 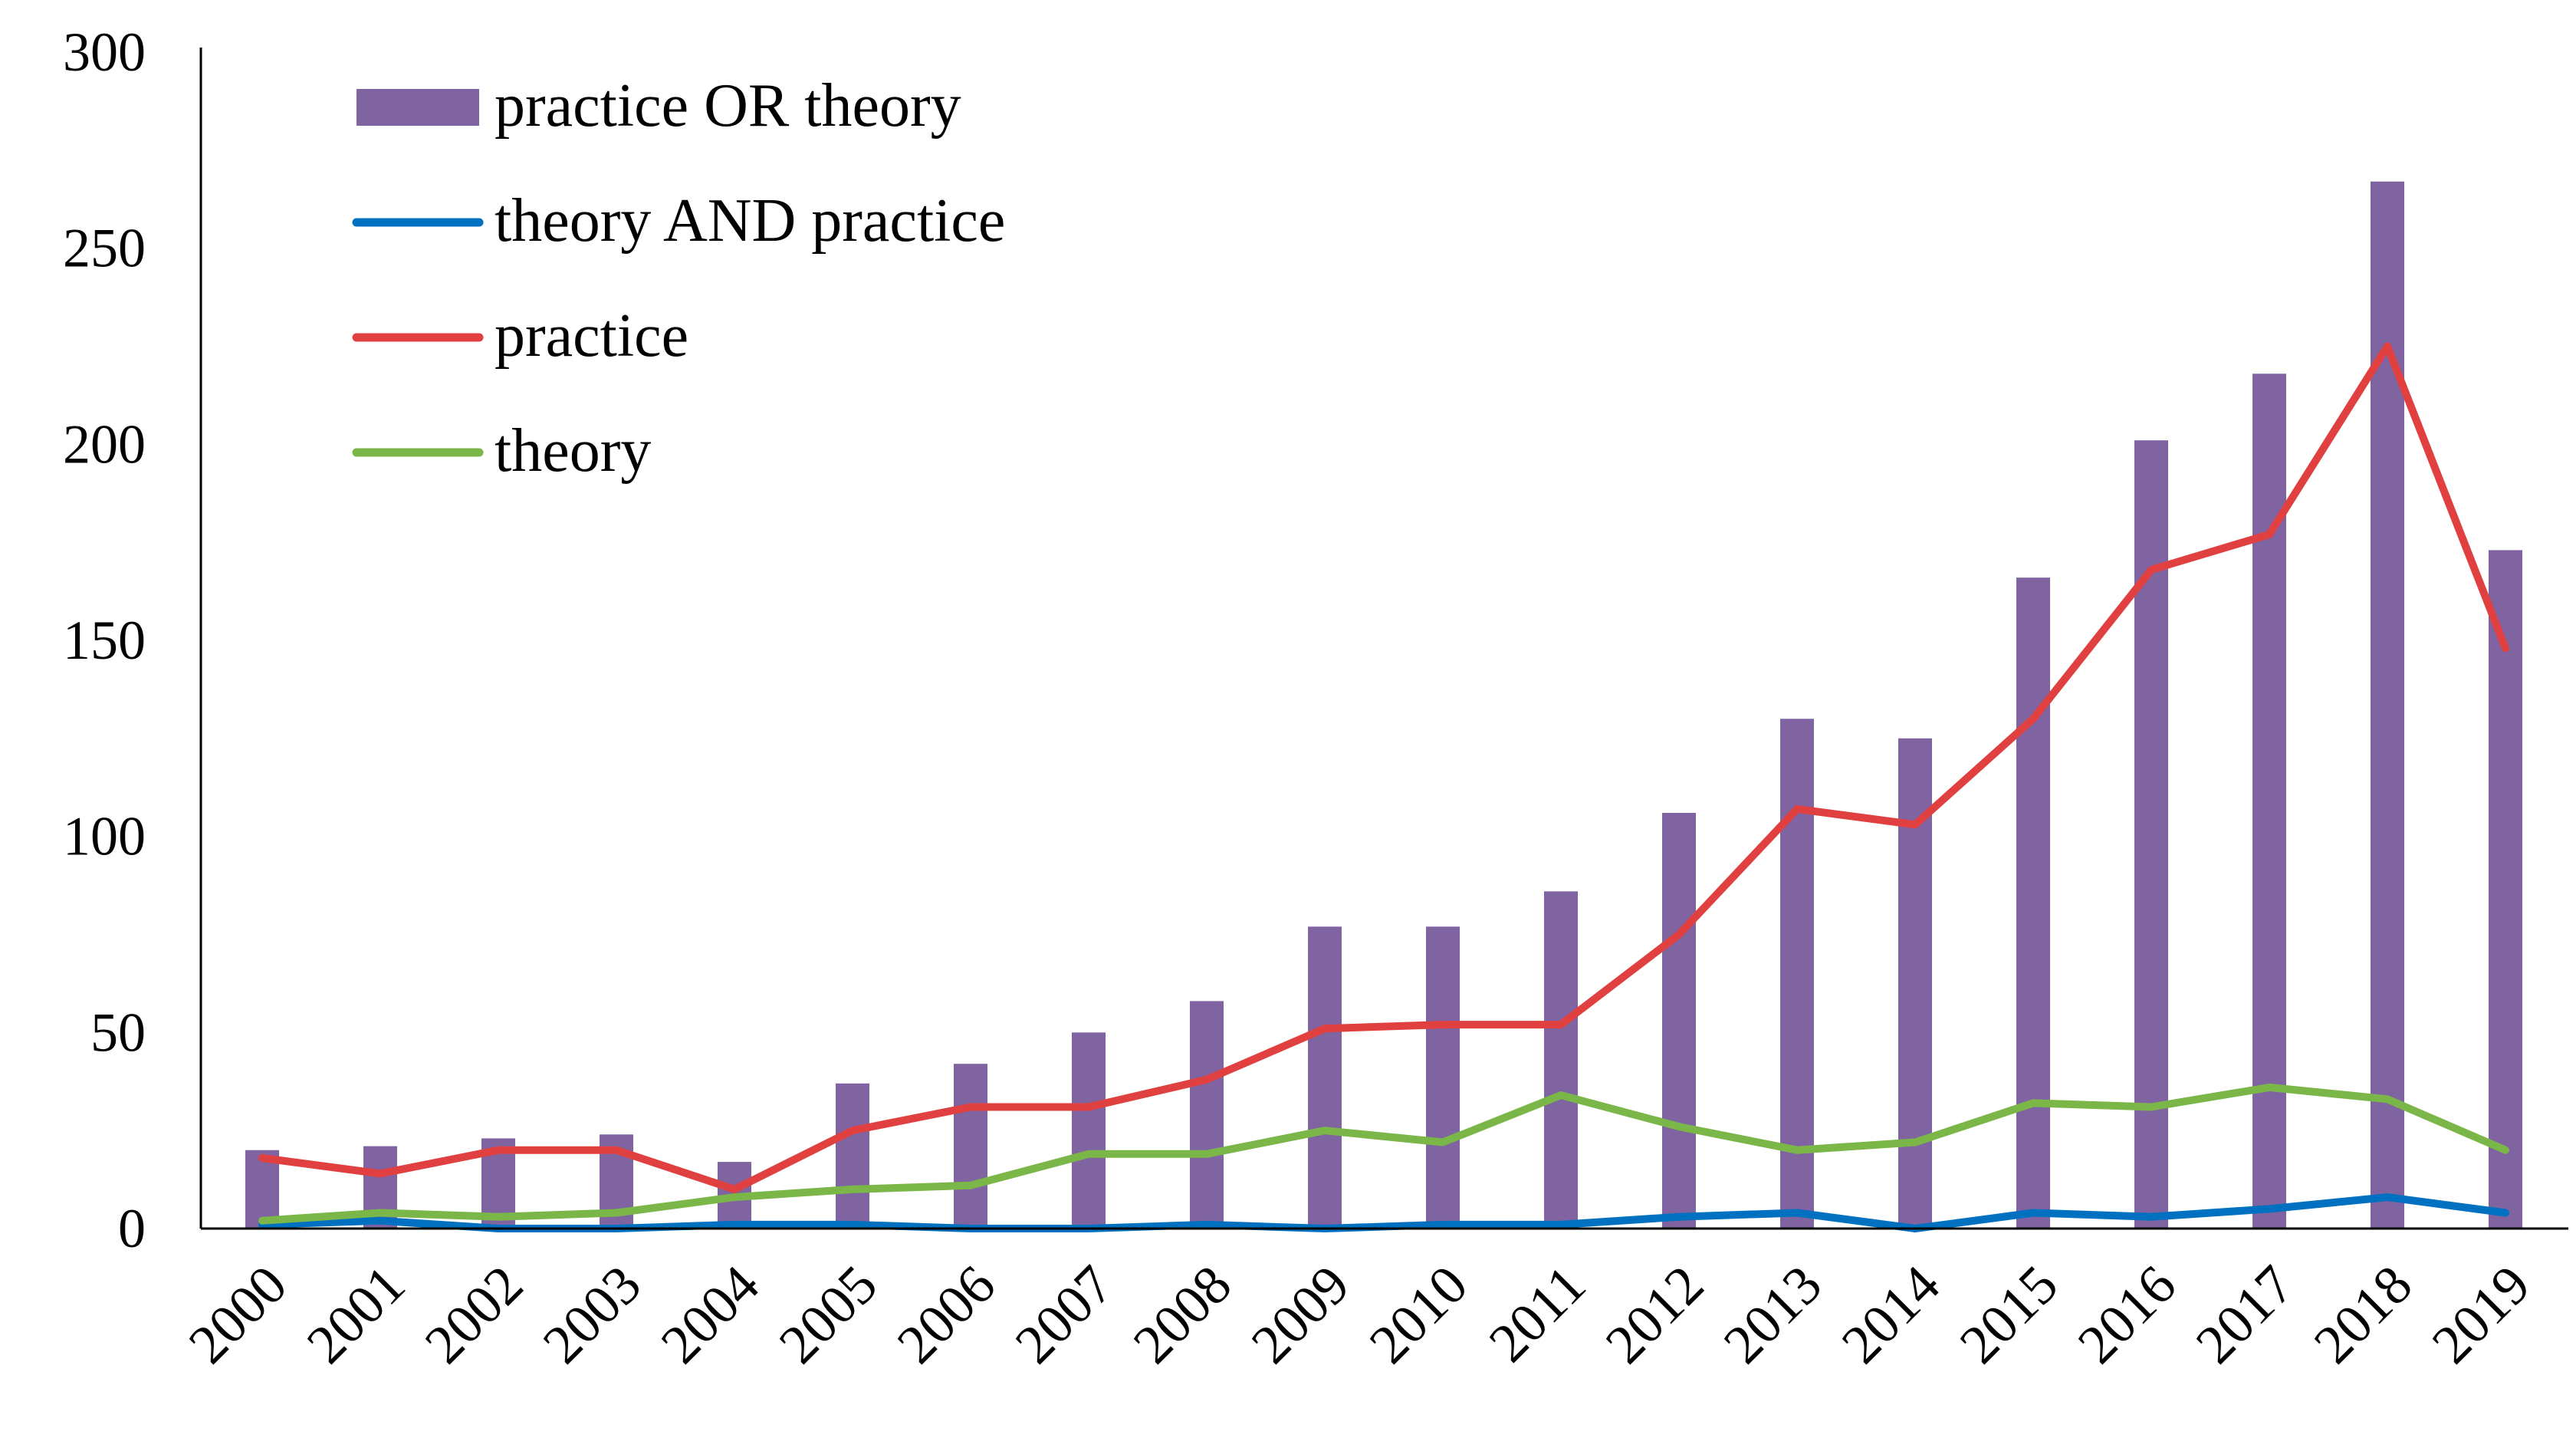 What do you see at coordinates (1182, 1314) in the screenshot?
I see `x-tick-label: 2008` at bounding box center [1182, 1314].